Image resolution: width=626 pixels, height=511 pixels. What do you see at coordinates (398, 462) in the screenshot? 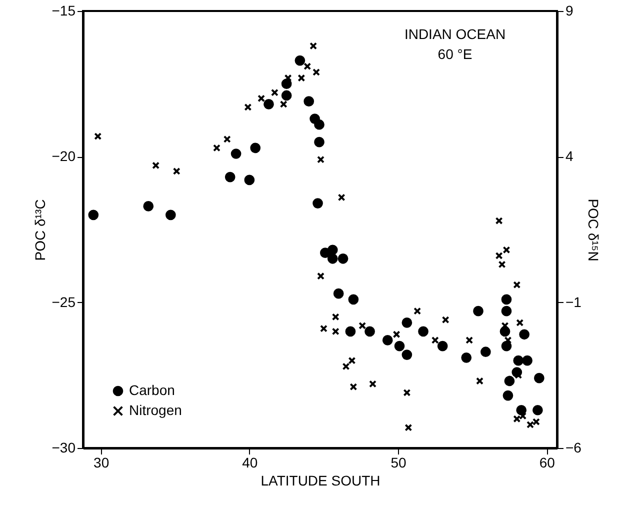
I see `x-tick-label: 50` at bounding box center [398, 462].